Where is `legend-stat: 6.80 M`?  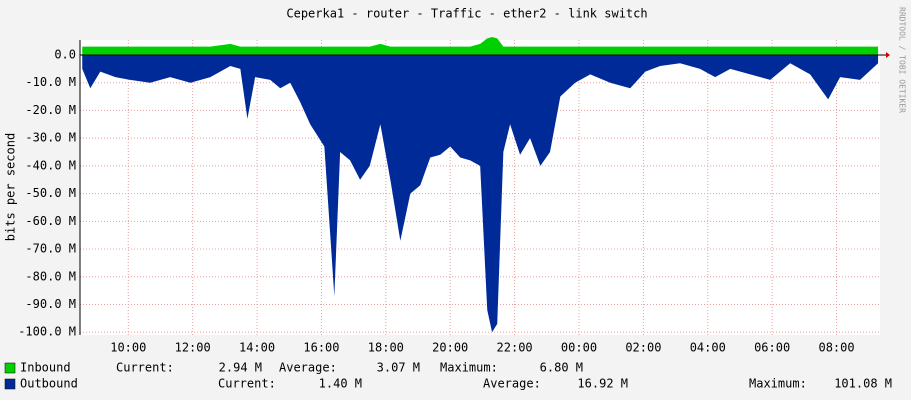
legend-stat: 6.80 M is located at coordinates (561, 368).